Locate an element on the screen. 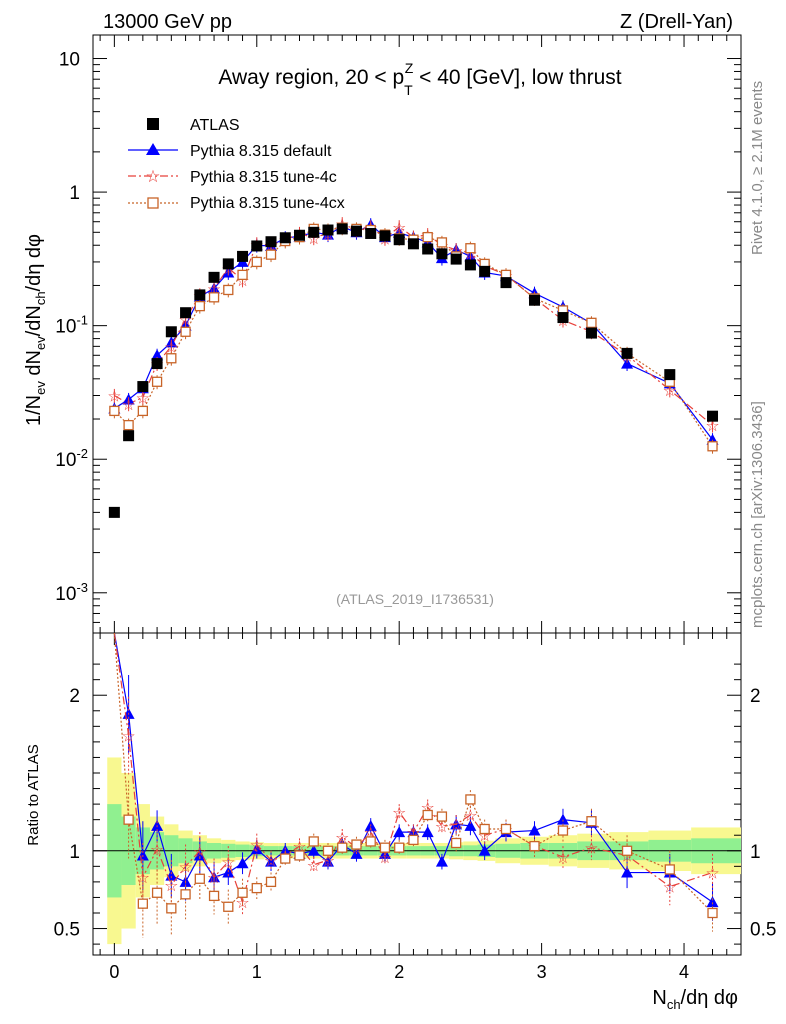 The image size is (786, 1024). legend-label-default: Pythia 8.315 default is located at coordinates (261, 151).